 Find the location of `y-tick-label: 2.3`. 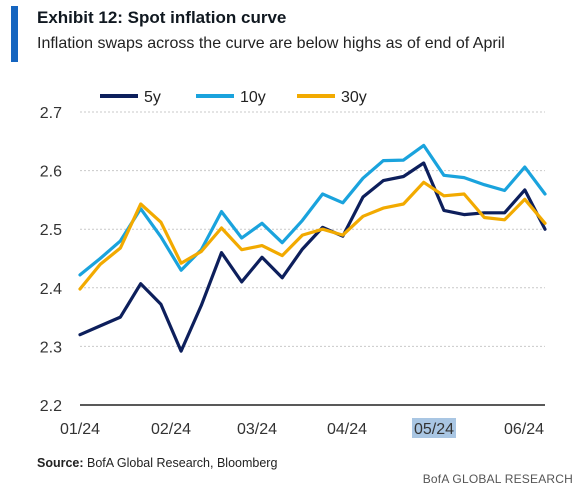

y-tick-label: 2.3 is located at coordinates (51, 347).